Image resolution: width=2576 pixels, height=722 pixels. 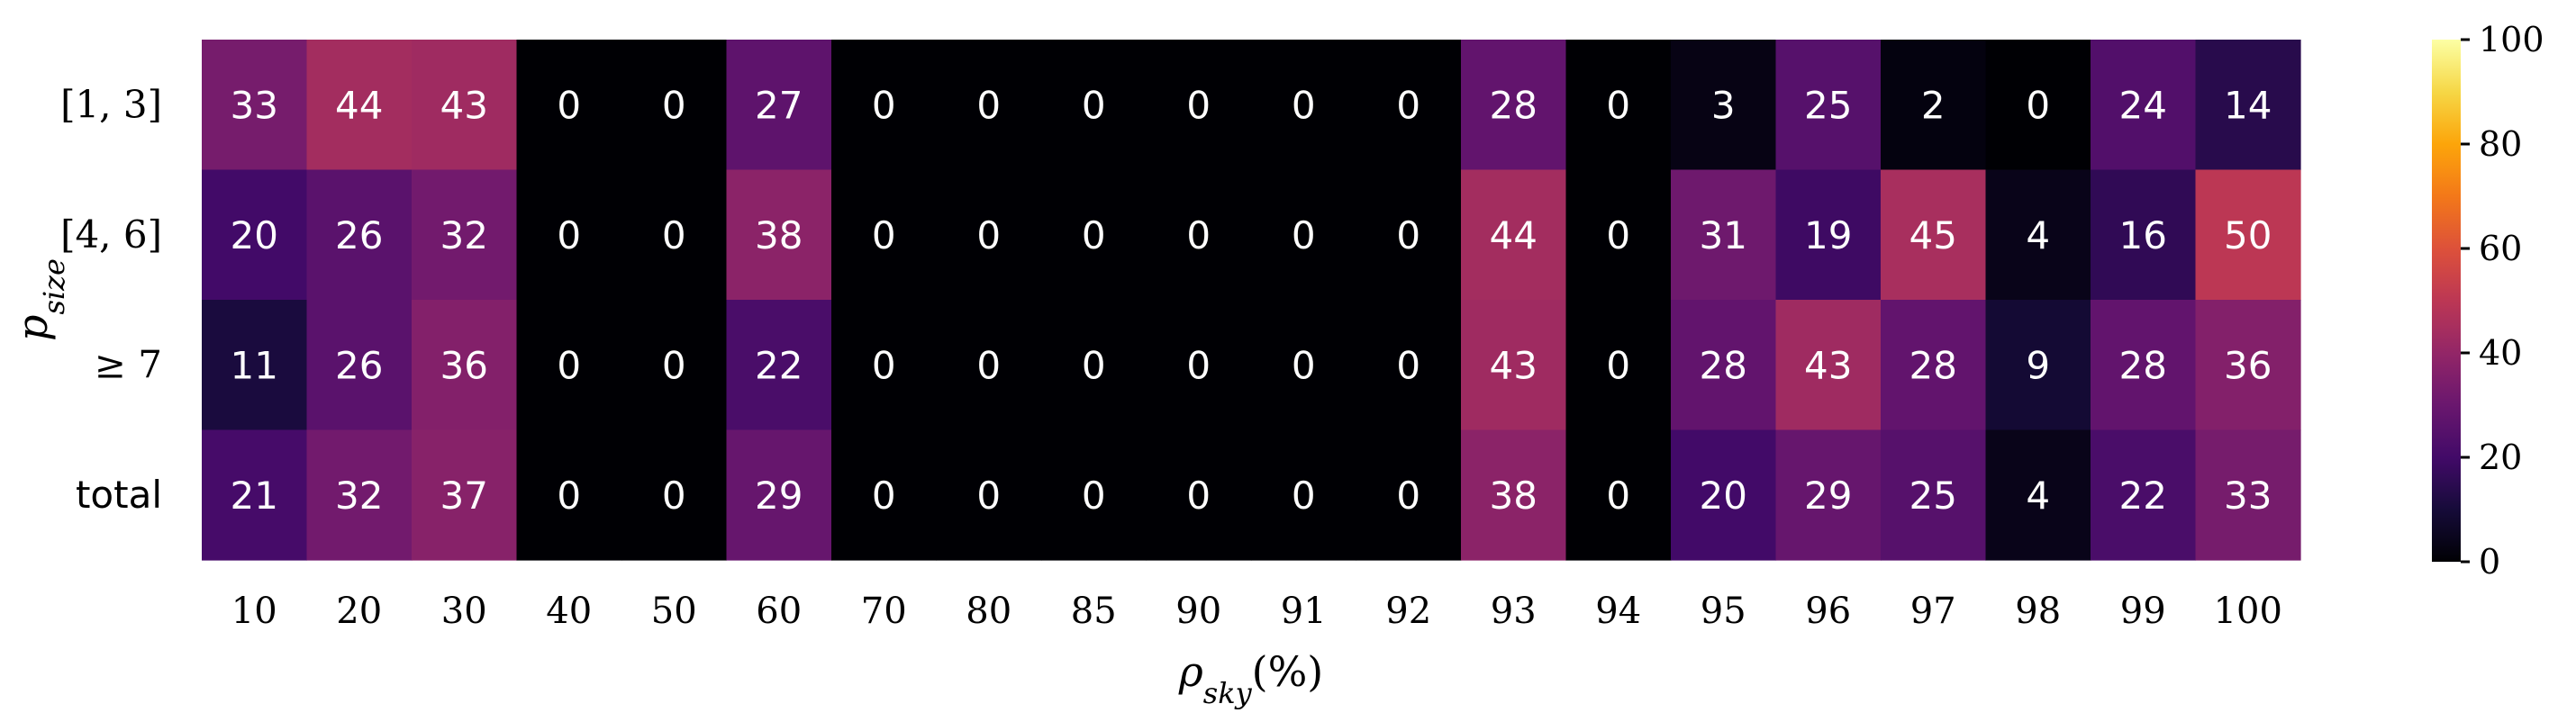 I want to click on column-label: 70, so click(x=884, y=611).